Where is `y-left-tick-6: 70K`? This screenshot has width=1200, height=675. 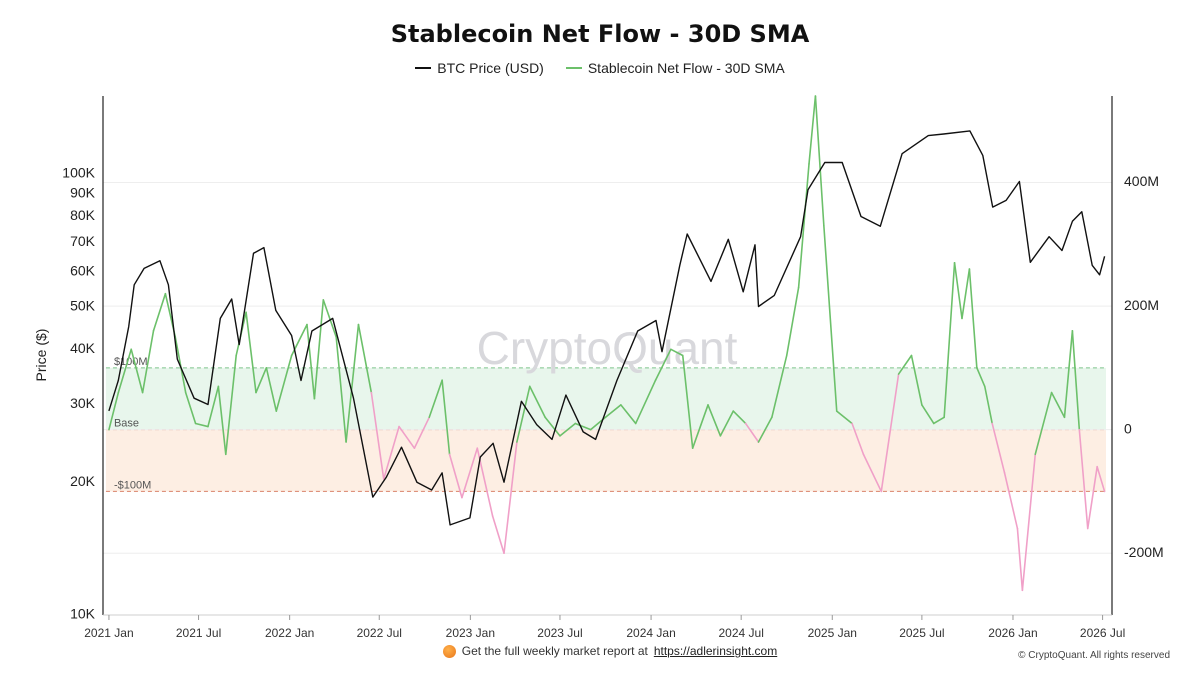 y-left-tick-6: 70K is located at coordinates (83, 241).